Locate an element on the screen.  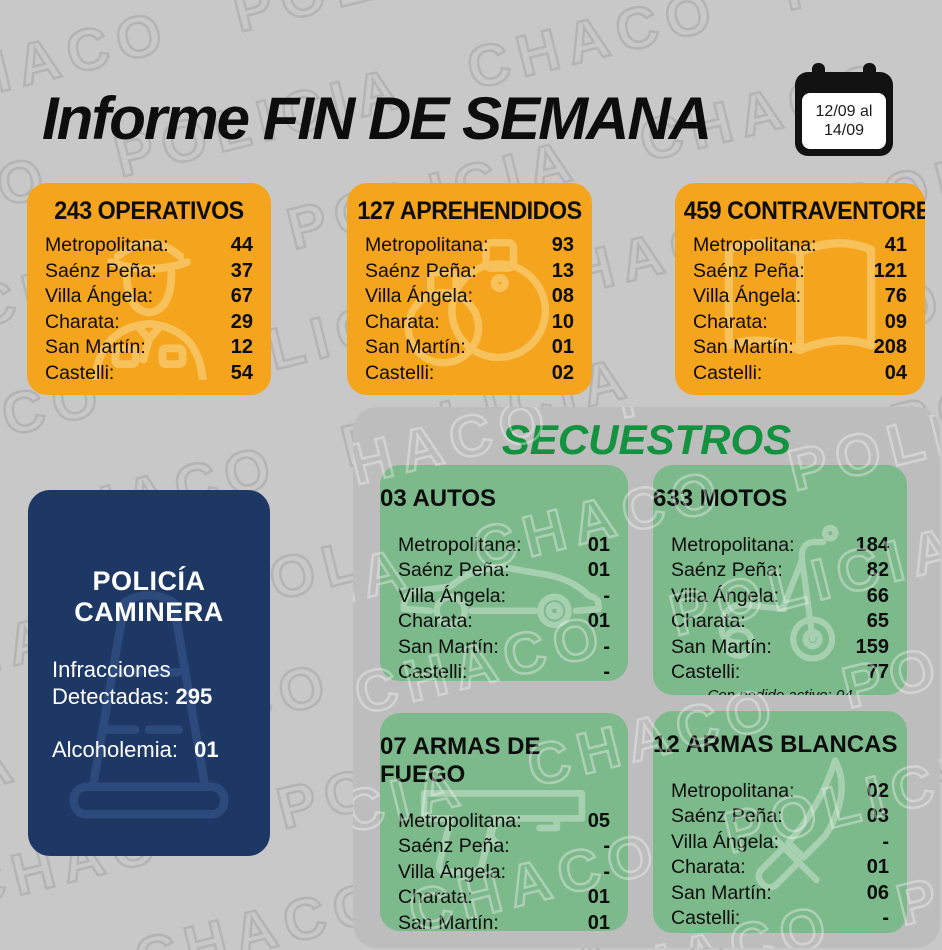
region-value: 65 is located at coordinates (877, 621).